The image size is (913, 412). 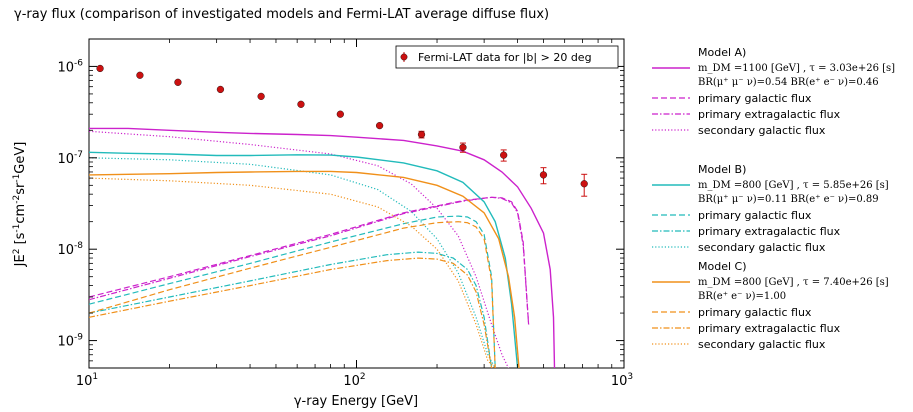 What do you see at coordinates (742, 296) in the screenshot?
I see `legend-param-line2: BR(e⁺ e⁻ ν)=1.00` at bounding box center [742, 296].